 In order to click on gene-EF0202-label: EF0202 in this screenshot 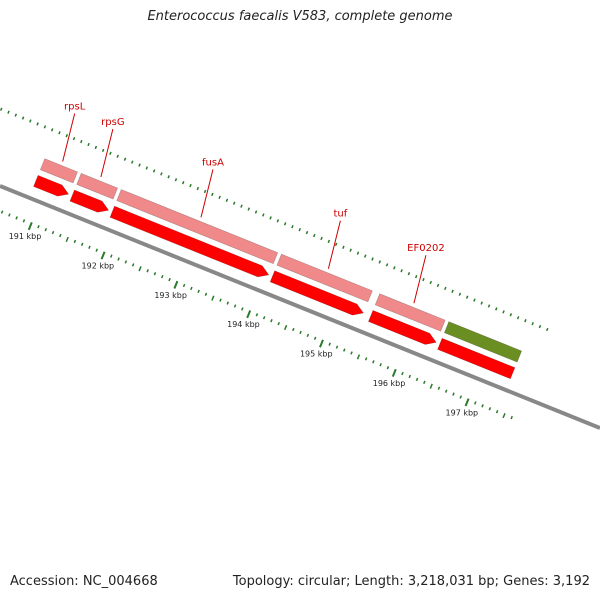, I will do `click(426, 248)`.